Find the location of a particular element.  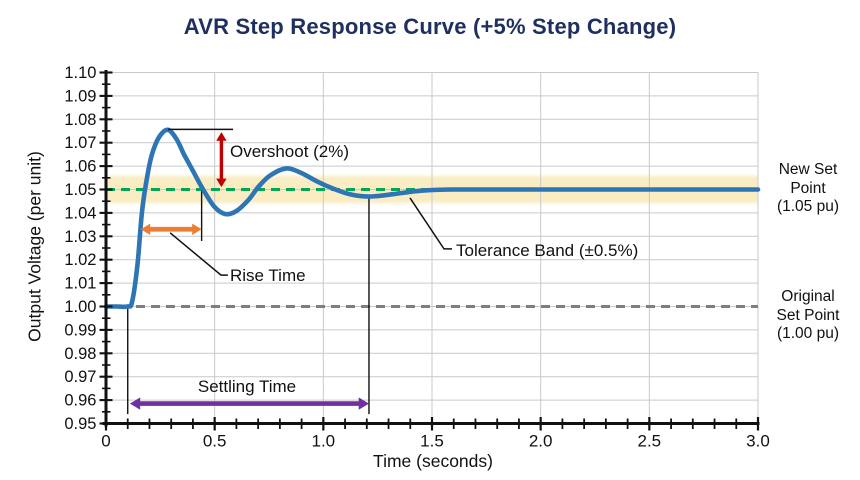

x-axis-title: Time (seconds) is located at coordinates (433, 461).